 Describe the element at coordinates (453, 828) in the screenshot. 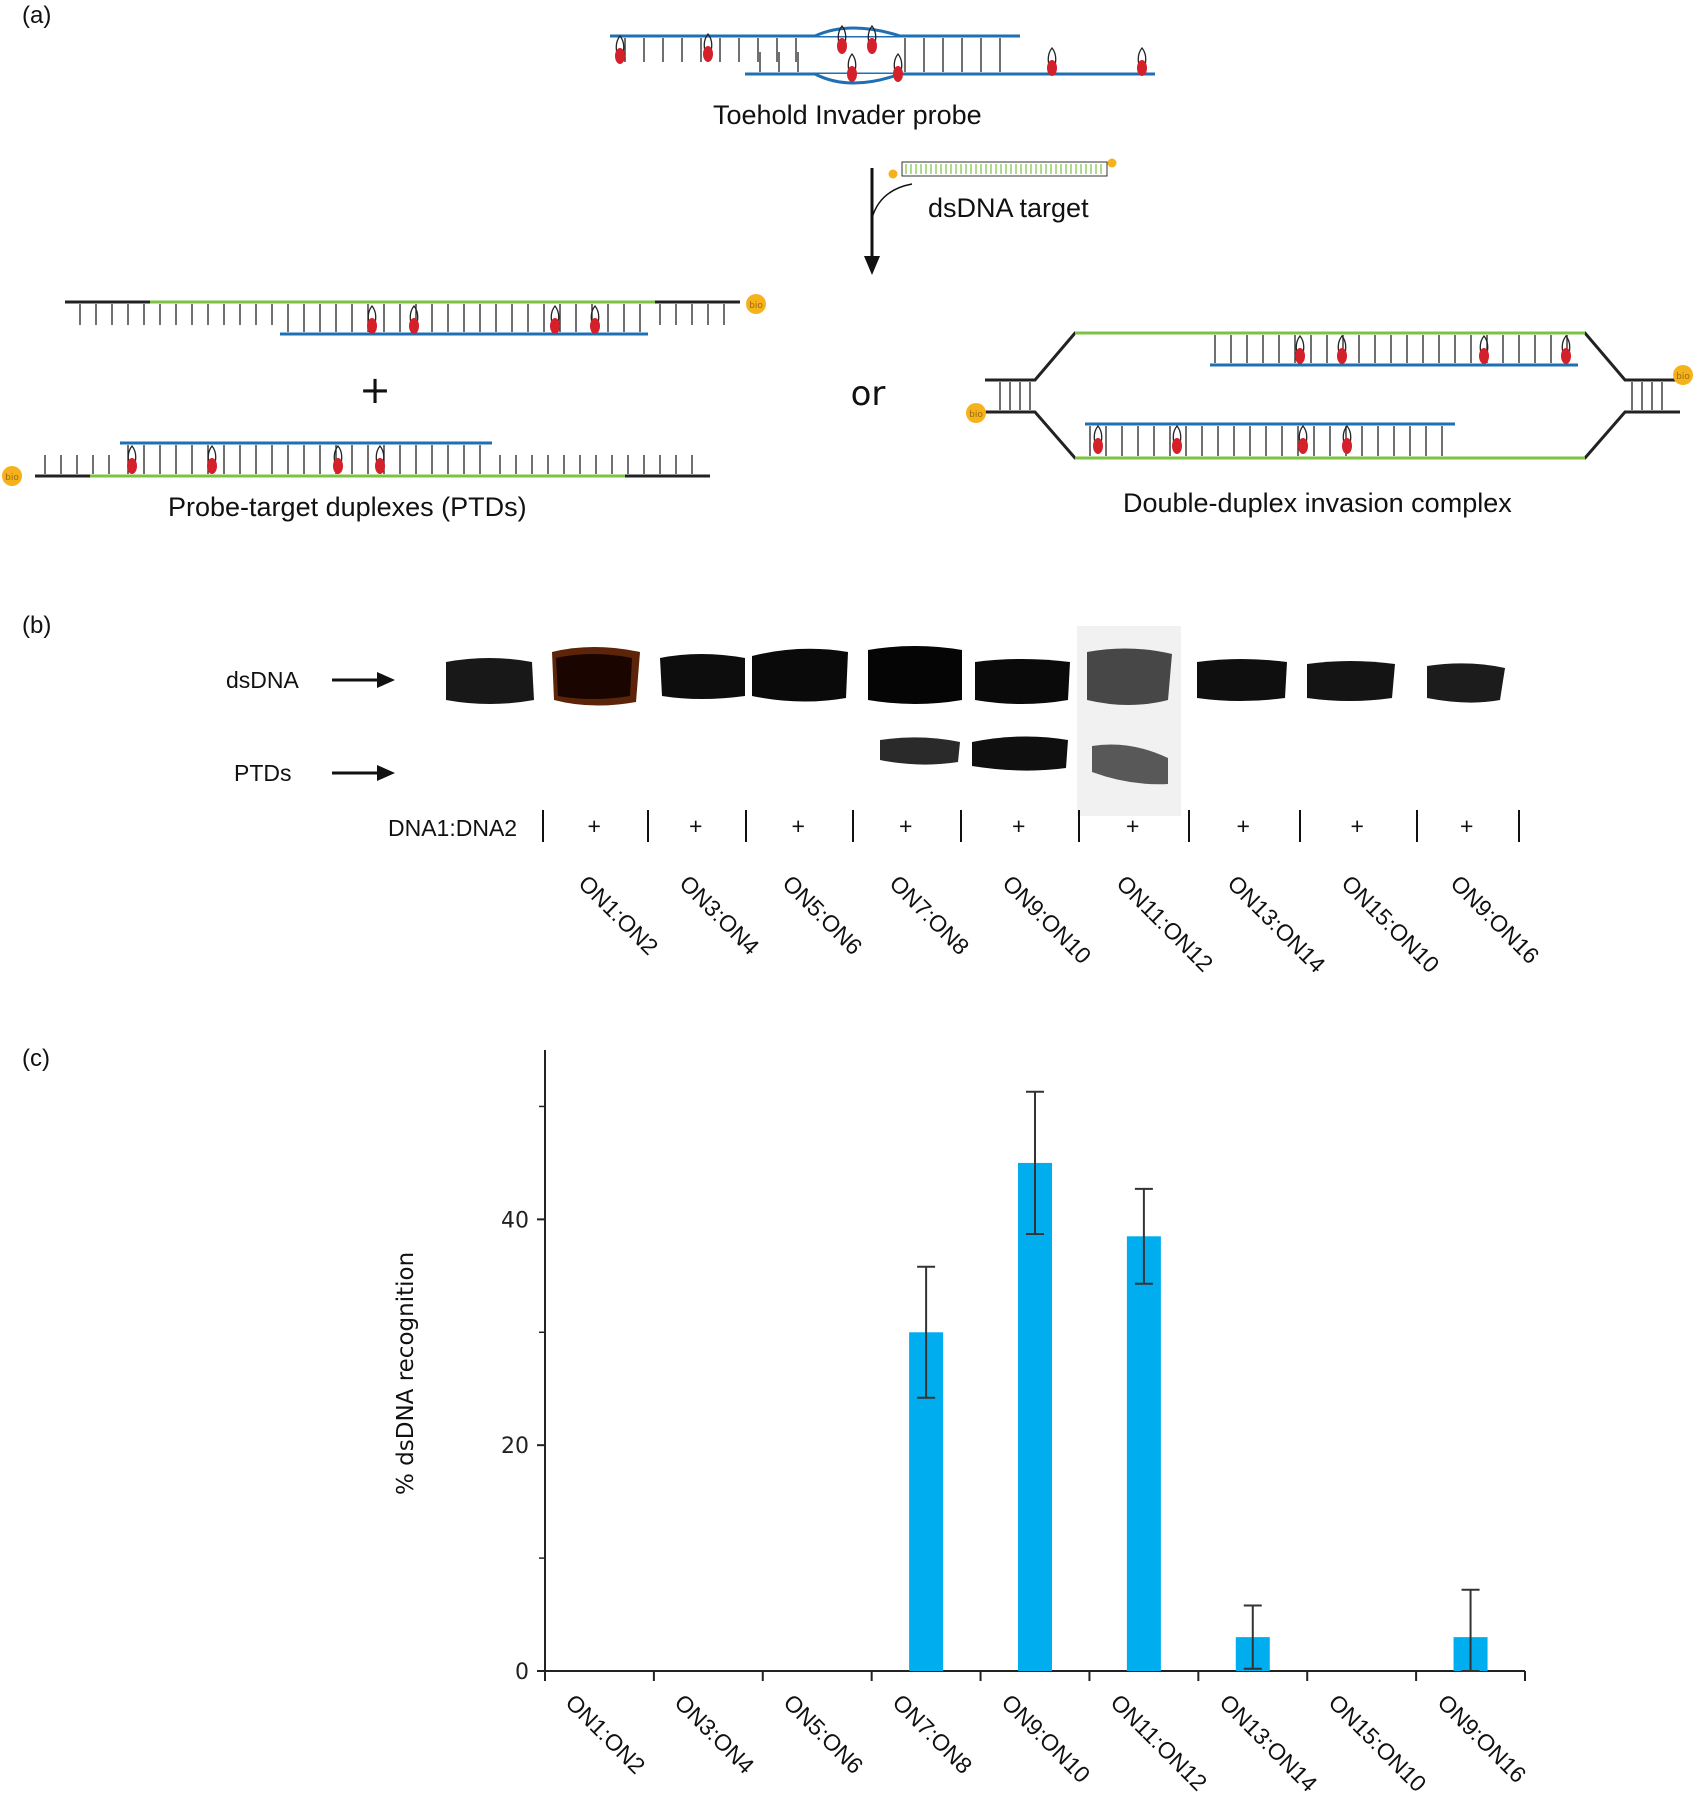

I see `row-label: DNA1:DNA2` at that location.